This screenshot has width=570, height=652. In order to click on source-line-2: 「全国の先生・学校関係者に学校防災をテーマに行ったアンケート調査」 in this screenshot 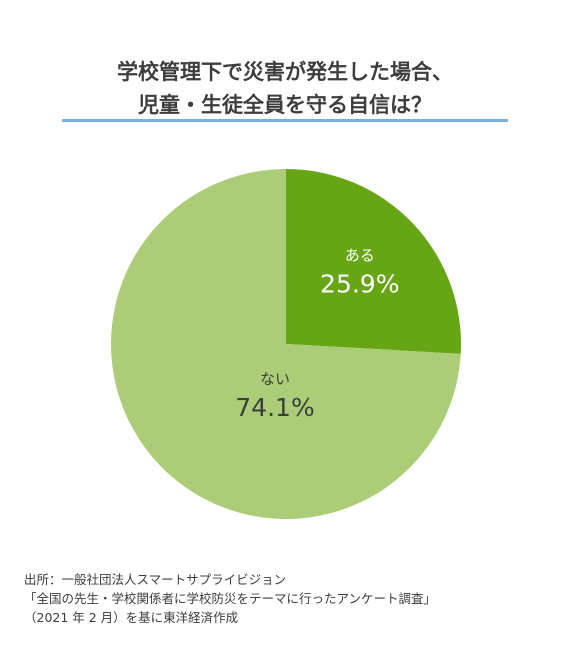, I will do `click(230, 598)`.